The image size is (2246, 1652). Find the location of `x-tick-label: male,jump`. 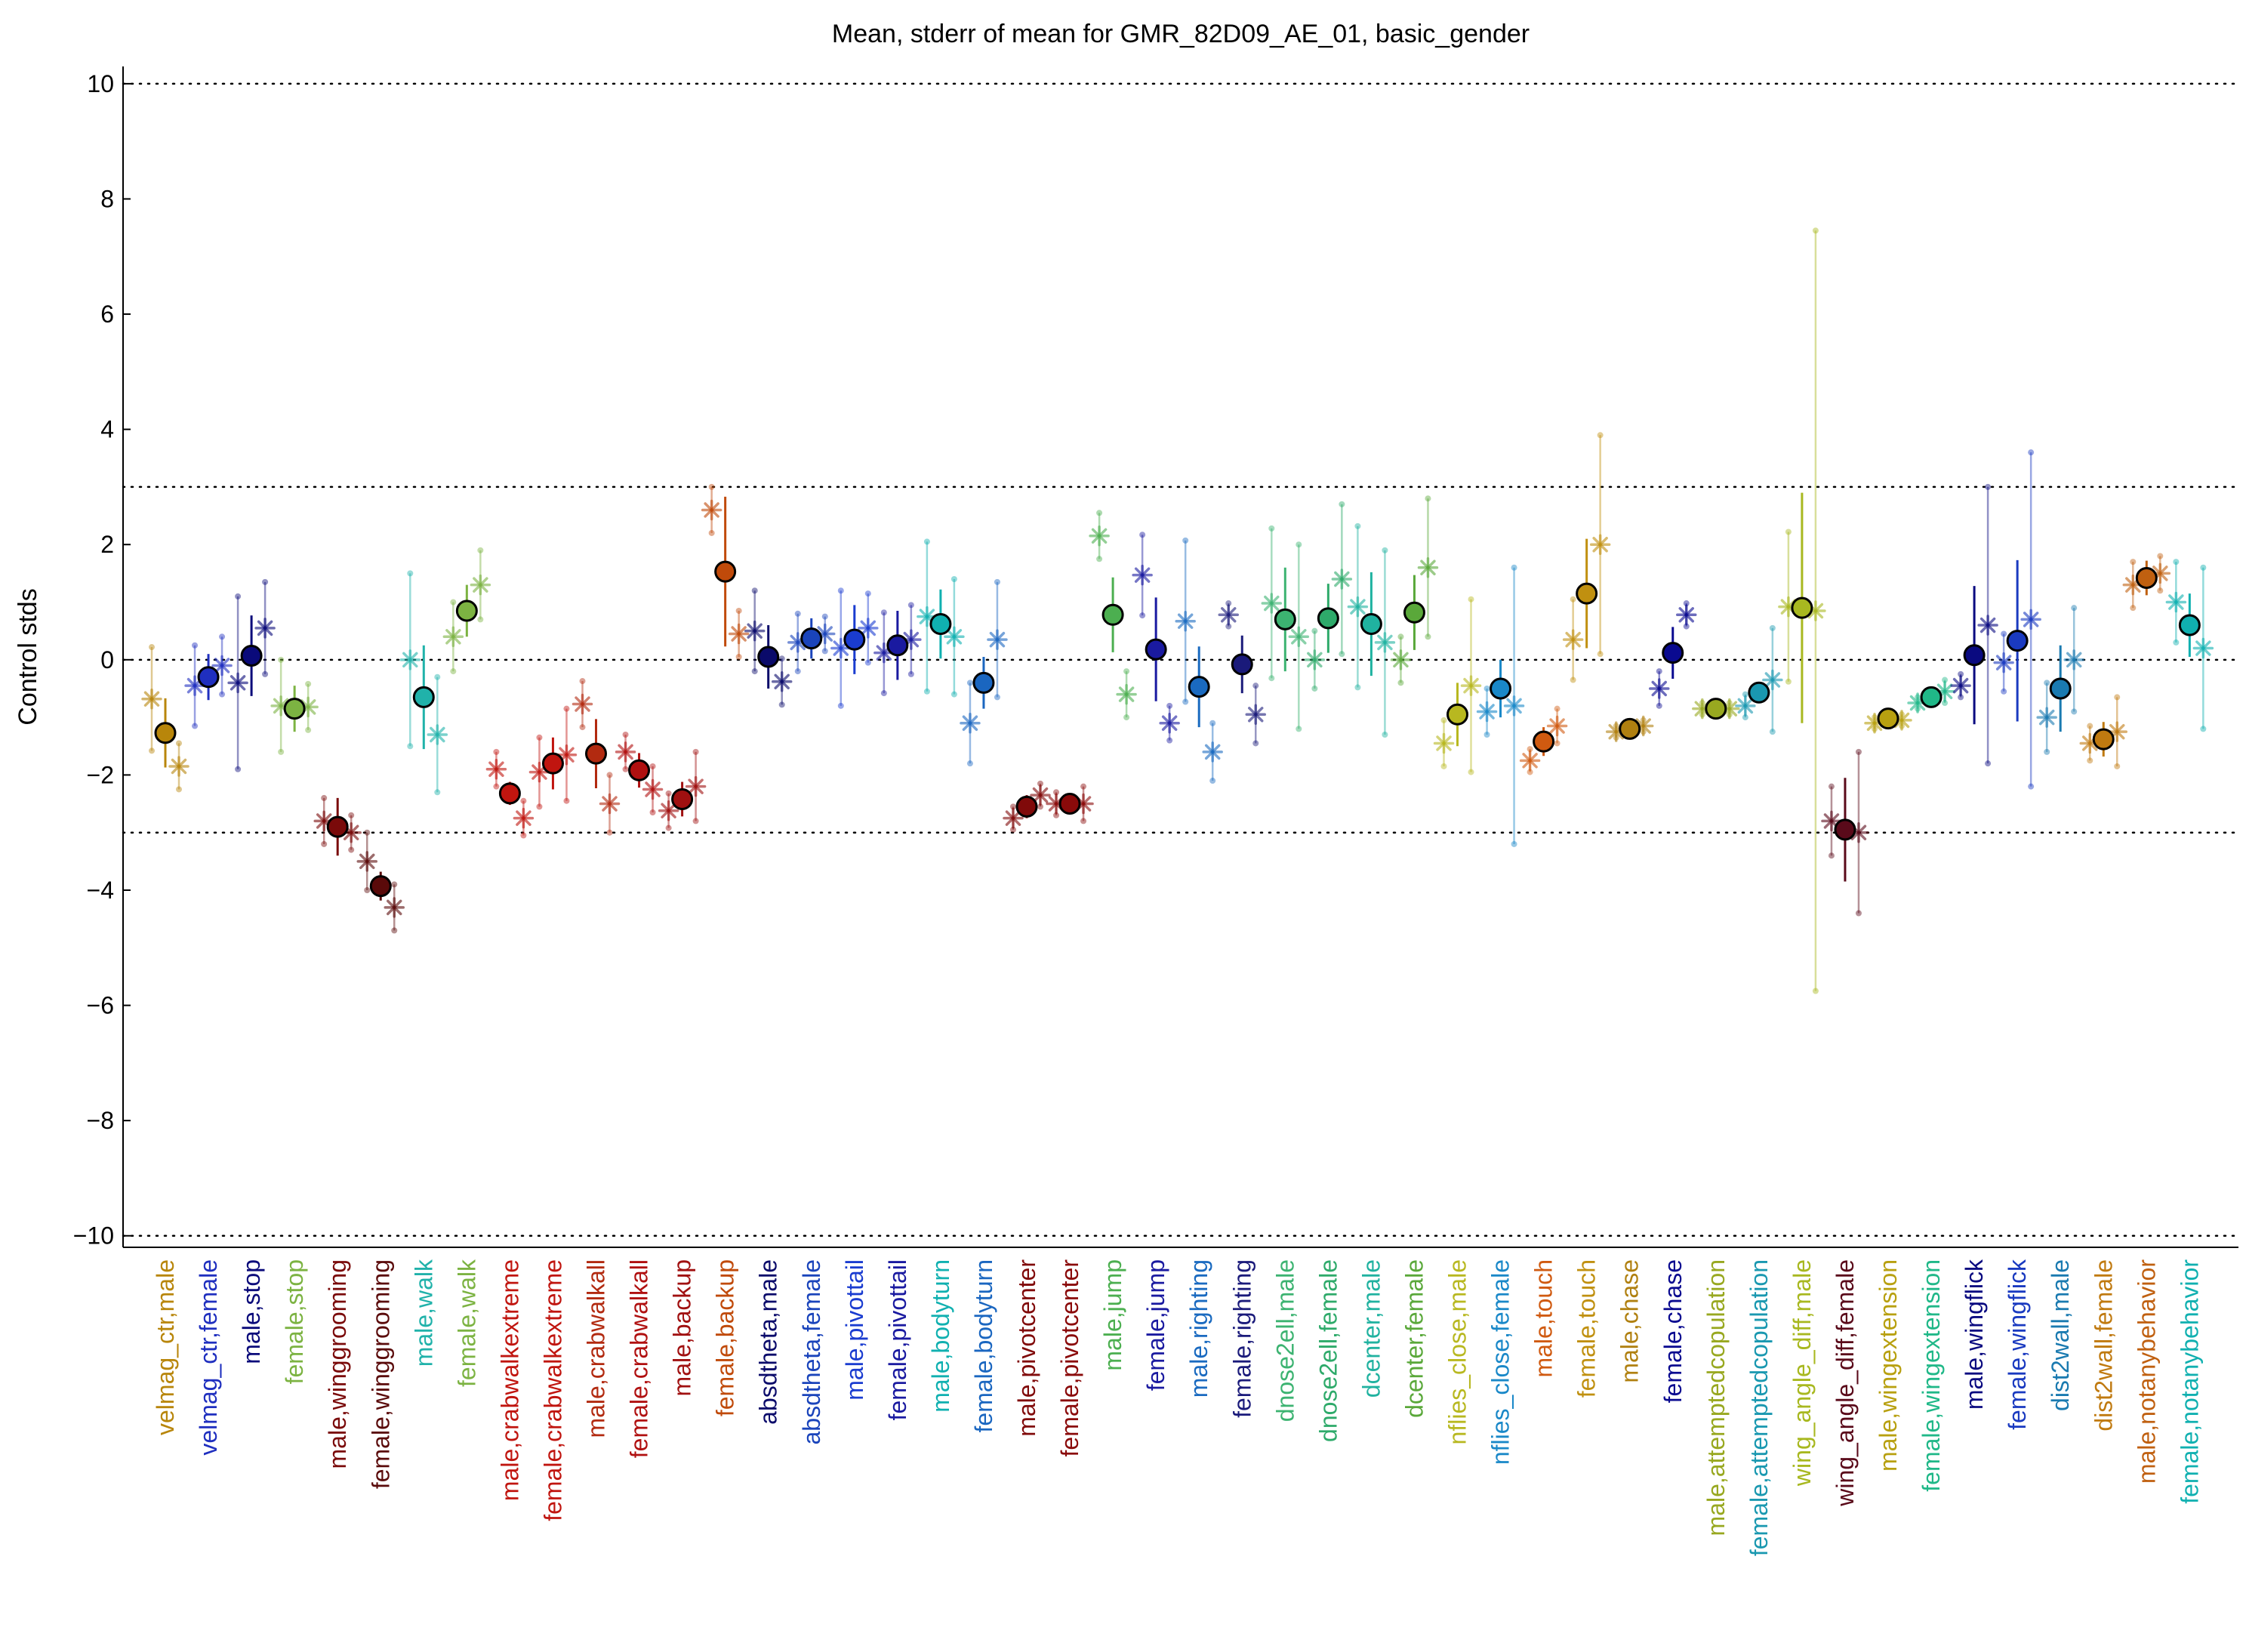

x-tick-label: male,jump is located at coordinates (1112, 1315).